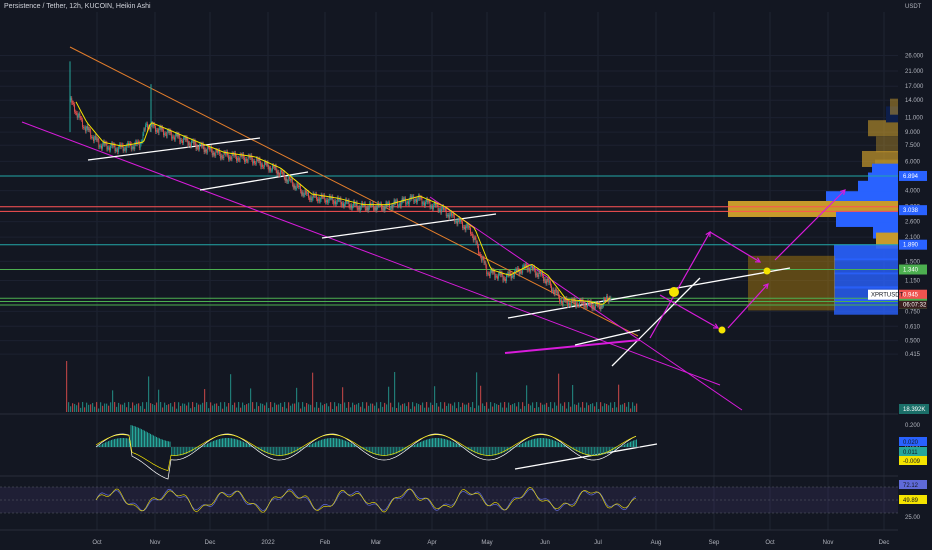  Describe the element at coordinates (911, 177) in the screenshot. I see `price-label-text: 6.894` at that location.